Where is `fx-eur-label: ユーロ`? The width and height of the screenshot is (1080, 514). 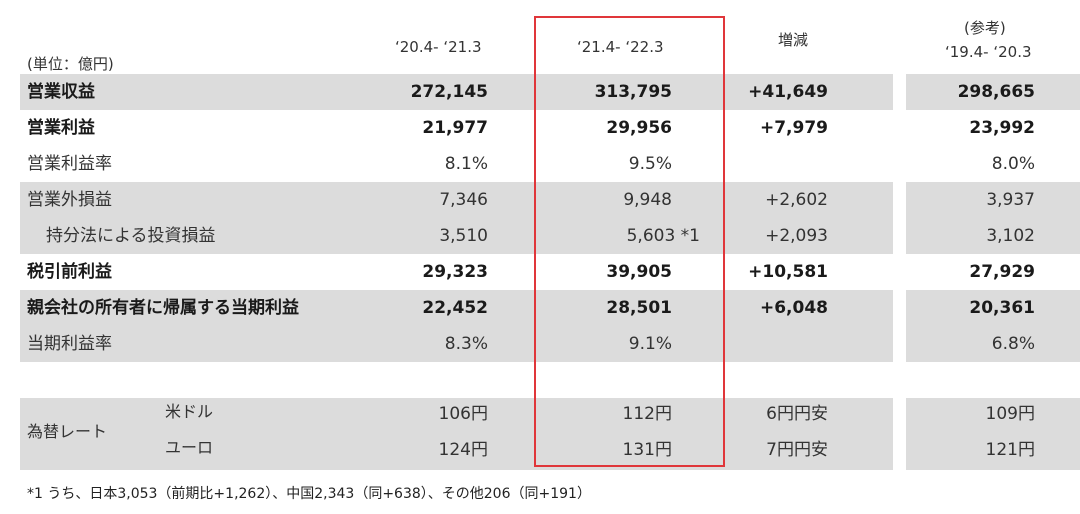
fx-eur-label: ユーロ is located at coordinates (189, 447).